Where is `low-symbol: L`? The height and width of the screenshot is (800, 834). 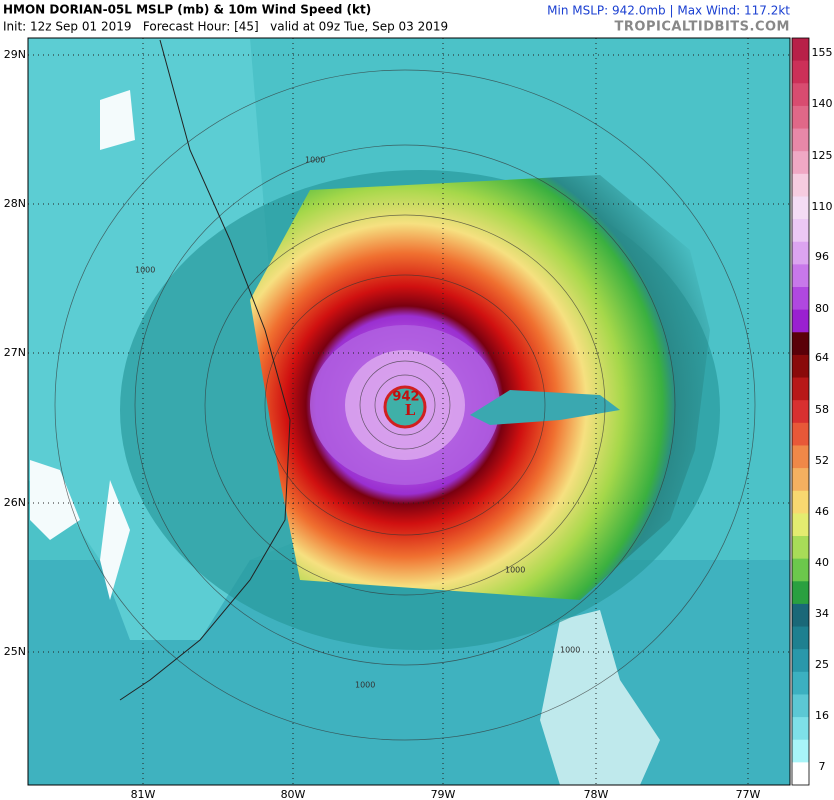 low-symbol: L is located at coordinates (410, 410).